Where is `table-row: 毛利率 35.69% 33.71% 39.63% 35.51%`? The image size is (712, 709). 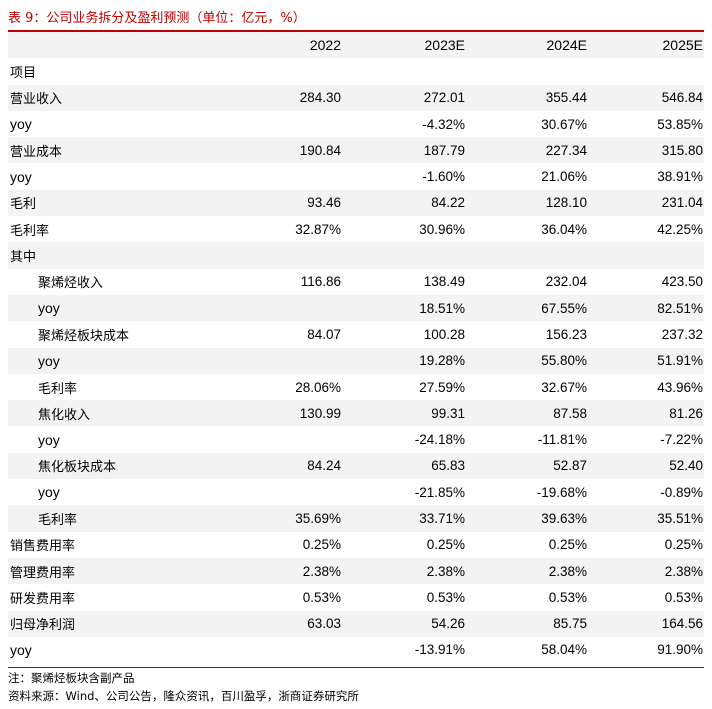 table-row: 毛利率 35.69% 33.71% 39.63% 35.51% is located at coordinates (356, 518).